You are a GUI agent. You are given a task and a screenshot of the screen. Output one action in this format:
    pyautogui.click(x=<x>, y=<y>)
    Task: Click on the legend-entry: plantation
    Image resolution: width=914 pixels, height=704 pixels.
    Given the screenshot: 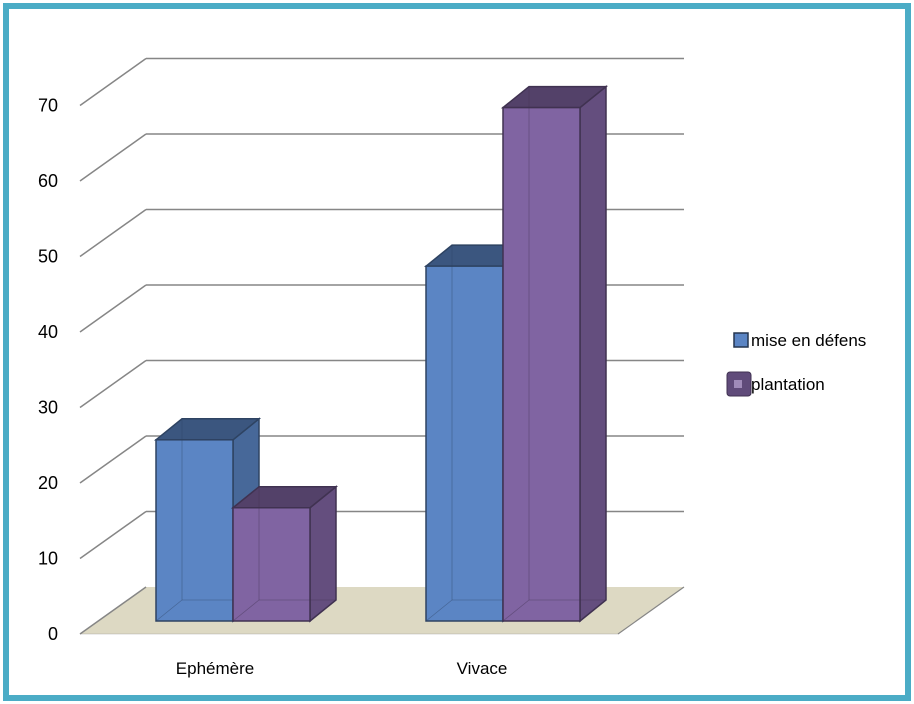 What is the action you would take?
    pyautogui.click(x=775, y=384)
    